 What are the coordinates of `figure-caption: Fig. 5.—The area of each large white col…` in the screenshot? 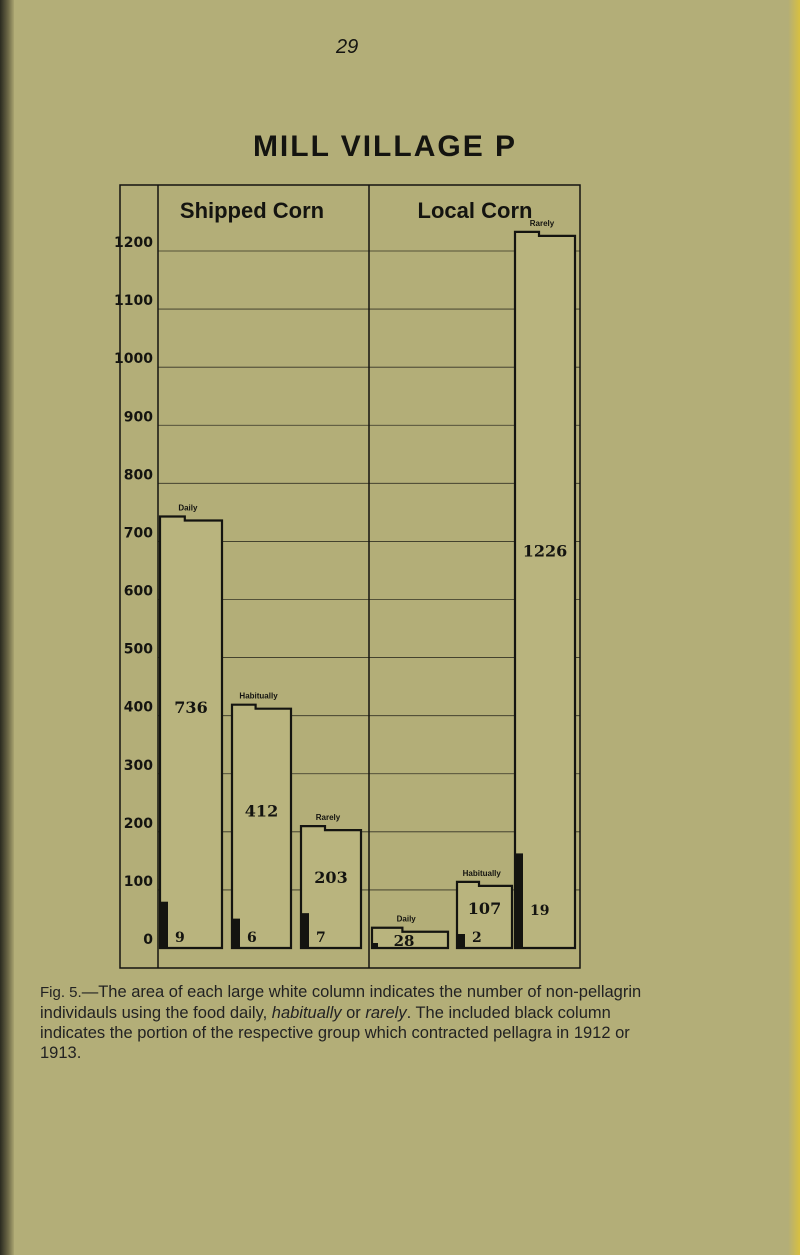 It's located at (350, 1022).